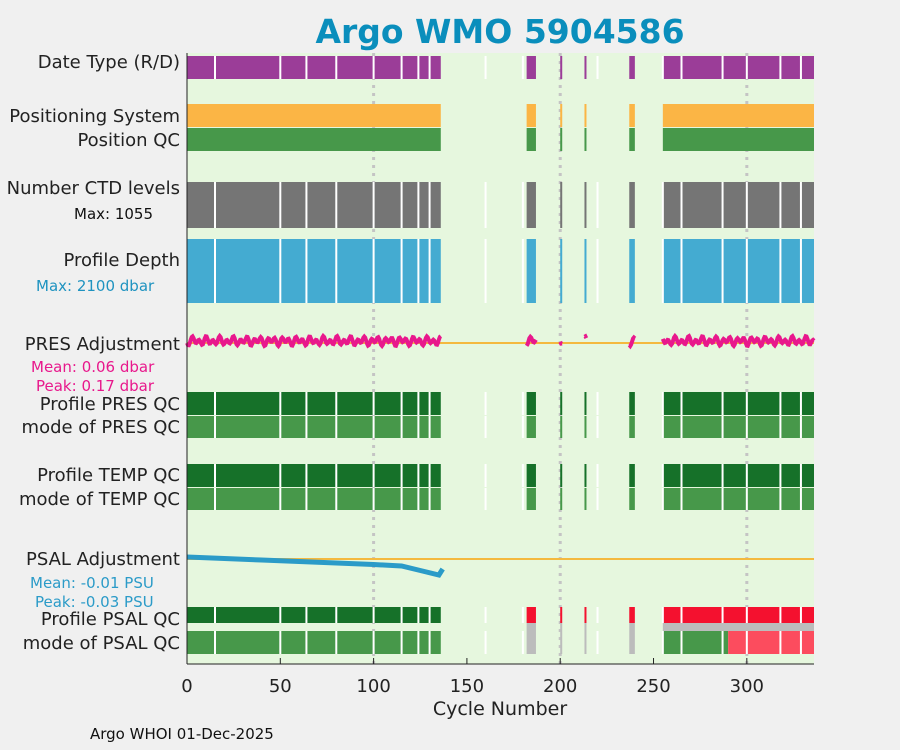 This screenshot has width=900, height=750. Describe the element at coordinates (560, 686) in the screenshot. I see `x-tick-label: 200` at that location.